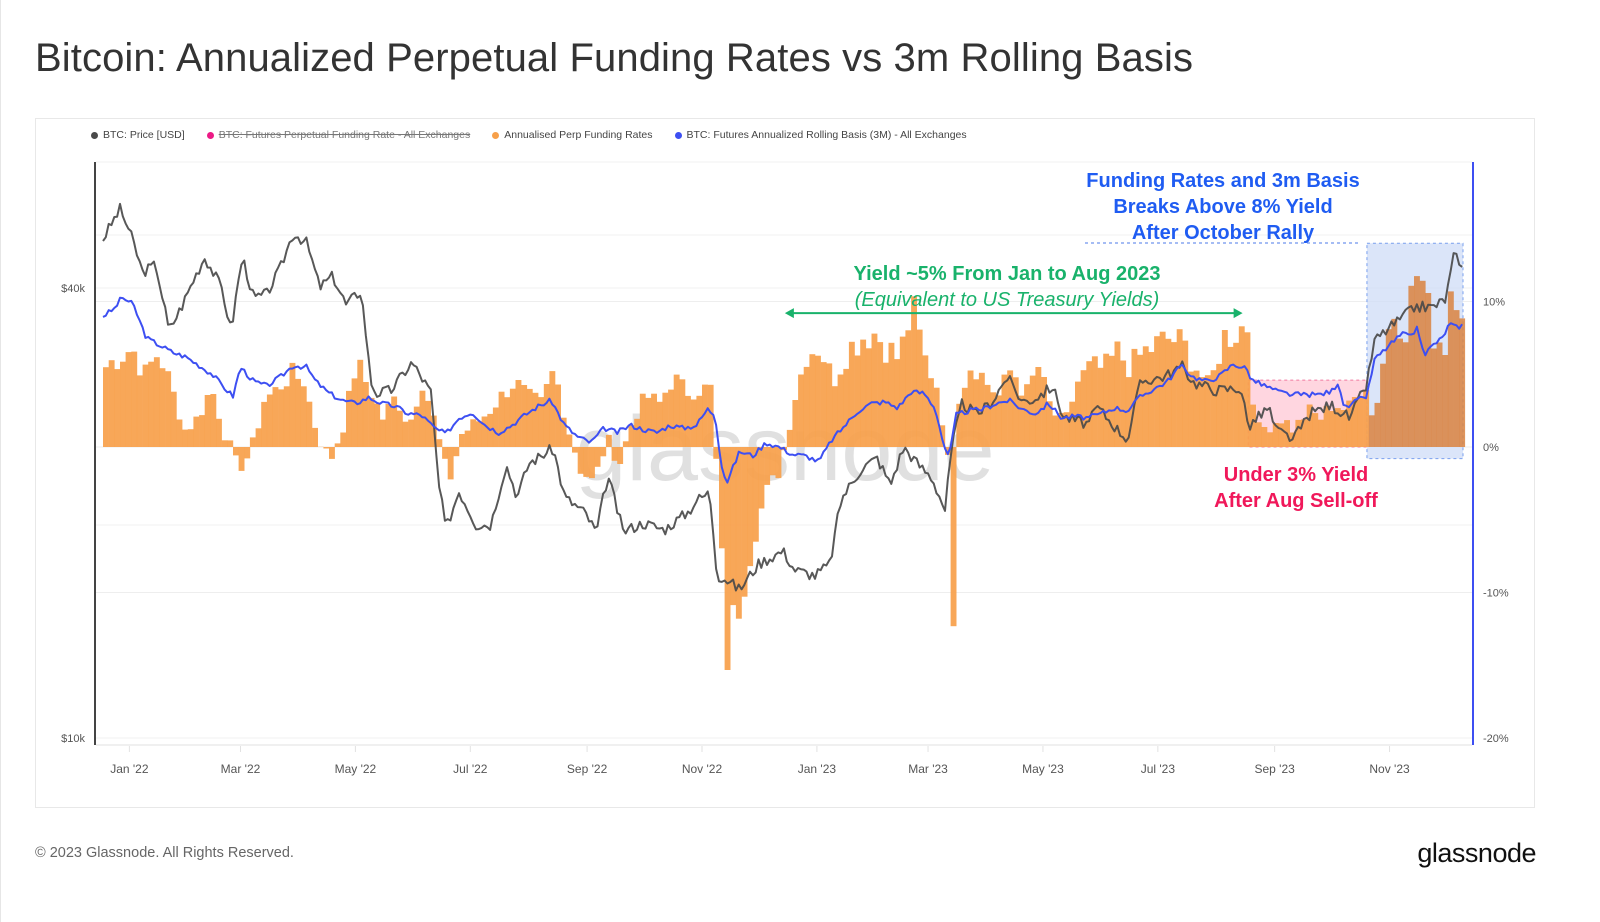 The height and width of the screenshot is (922, 1600). Describe the element at coordinates (817, 769) in the screenshot. I see `x-axis-tick-label: Jan '23` at that location.